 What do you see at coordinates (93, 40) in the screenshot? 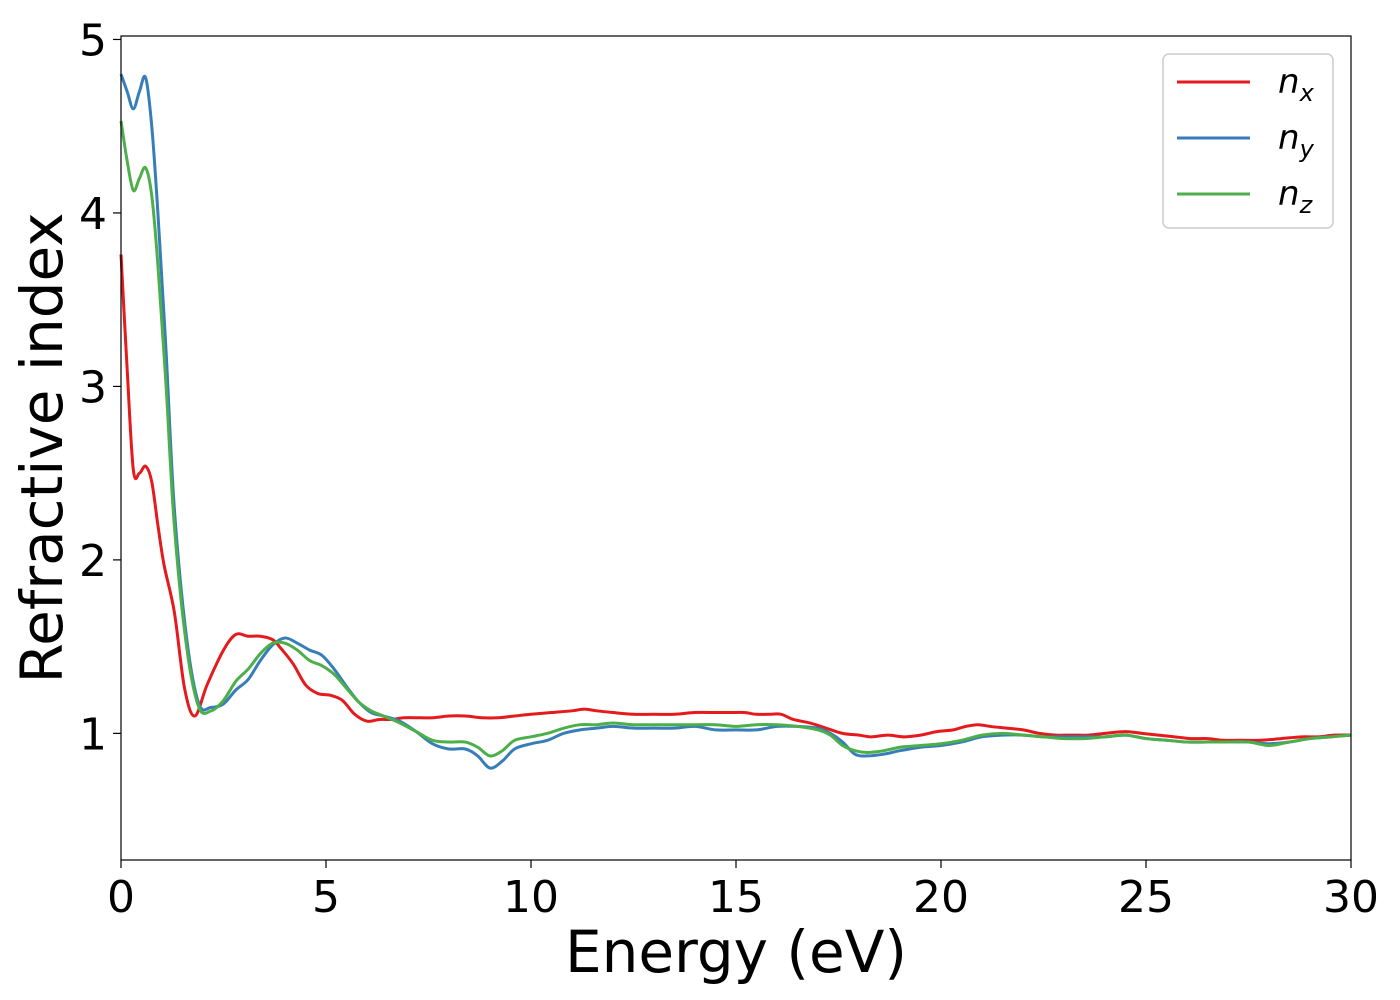
I see `y-tick-label: 5` at bounding box center [93, 40].